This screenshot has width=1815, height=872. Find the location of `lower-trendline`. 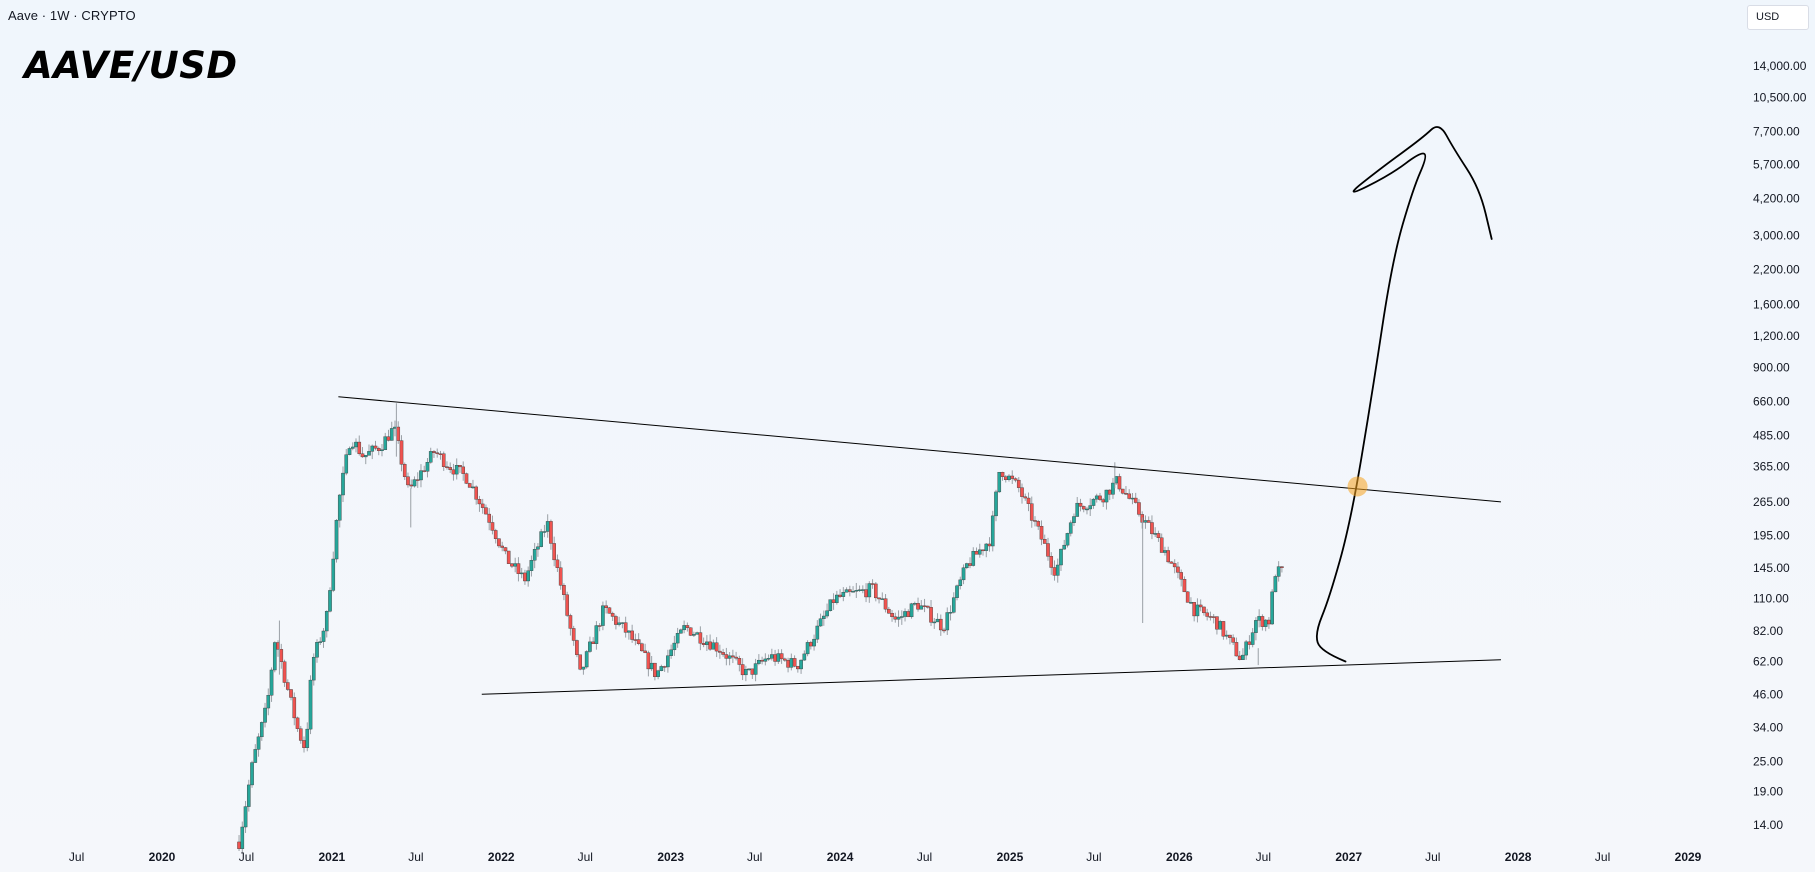

lower-trendline is located at coordinates (991, 677).